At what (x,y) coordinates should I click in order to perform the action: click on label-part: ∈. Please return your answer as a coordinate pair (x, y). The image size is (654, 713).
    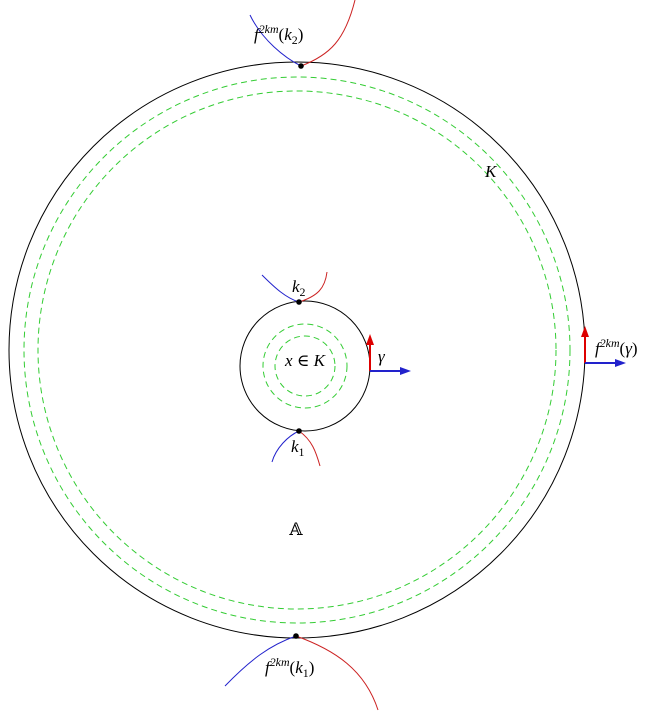
    Looking at the image, I should click on (303, 360).